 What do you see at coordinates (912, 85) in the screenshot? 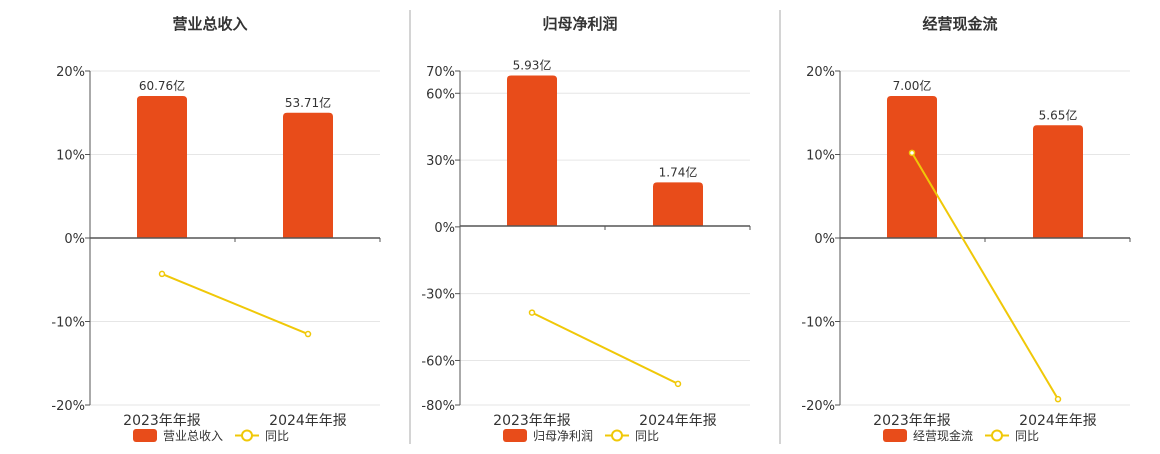
I see `bar-data-label: 7.00亿` at bounding box center [912, 85].